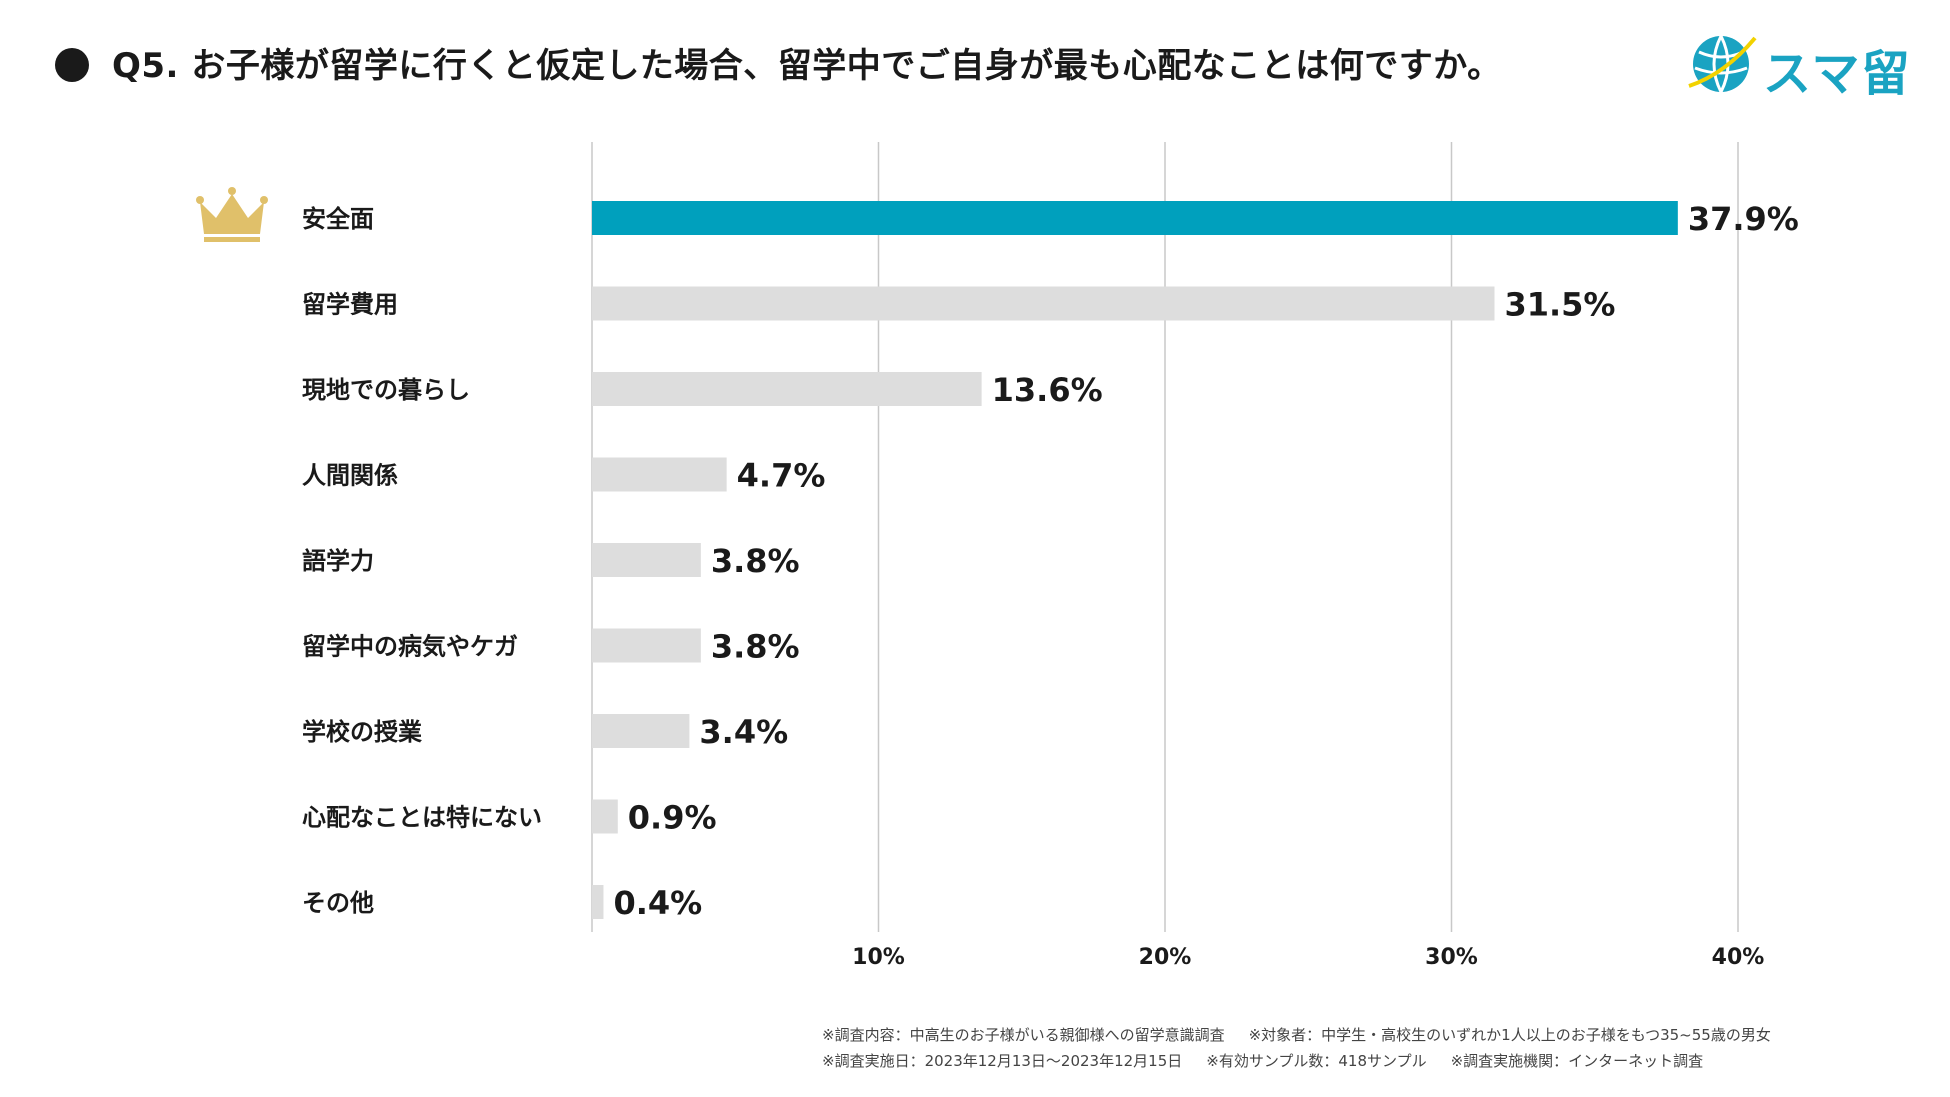  Describe the element at coordinates (672, 818) in the screenshot. I see `value-label: 0.9%` at that location.